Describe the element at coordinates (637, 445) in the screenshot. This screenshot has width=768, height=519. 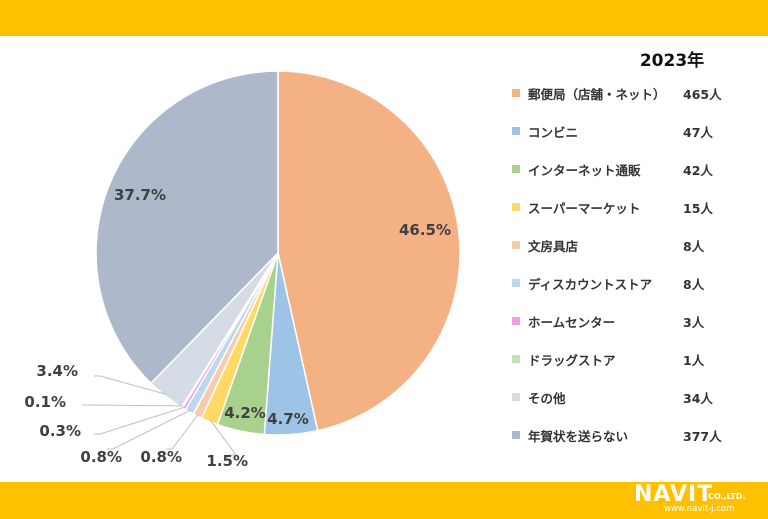
I see `legend-item: 年賀状を送らない 377人` at that location.